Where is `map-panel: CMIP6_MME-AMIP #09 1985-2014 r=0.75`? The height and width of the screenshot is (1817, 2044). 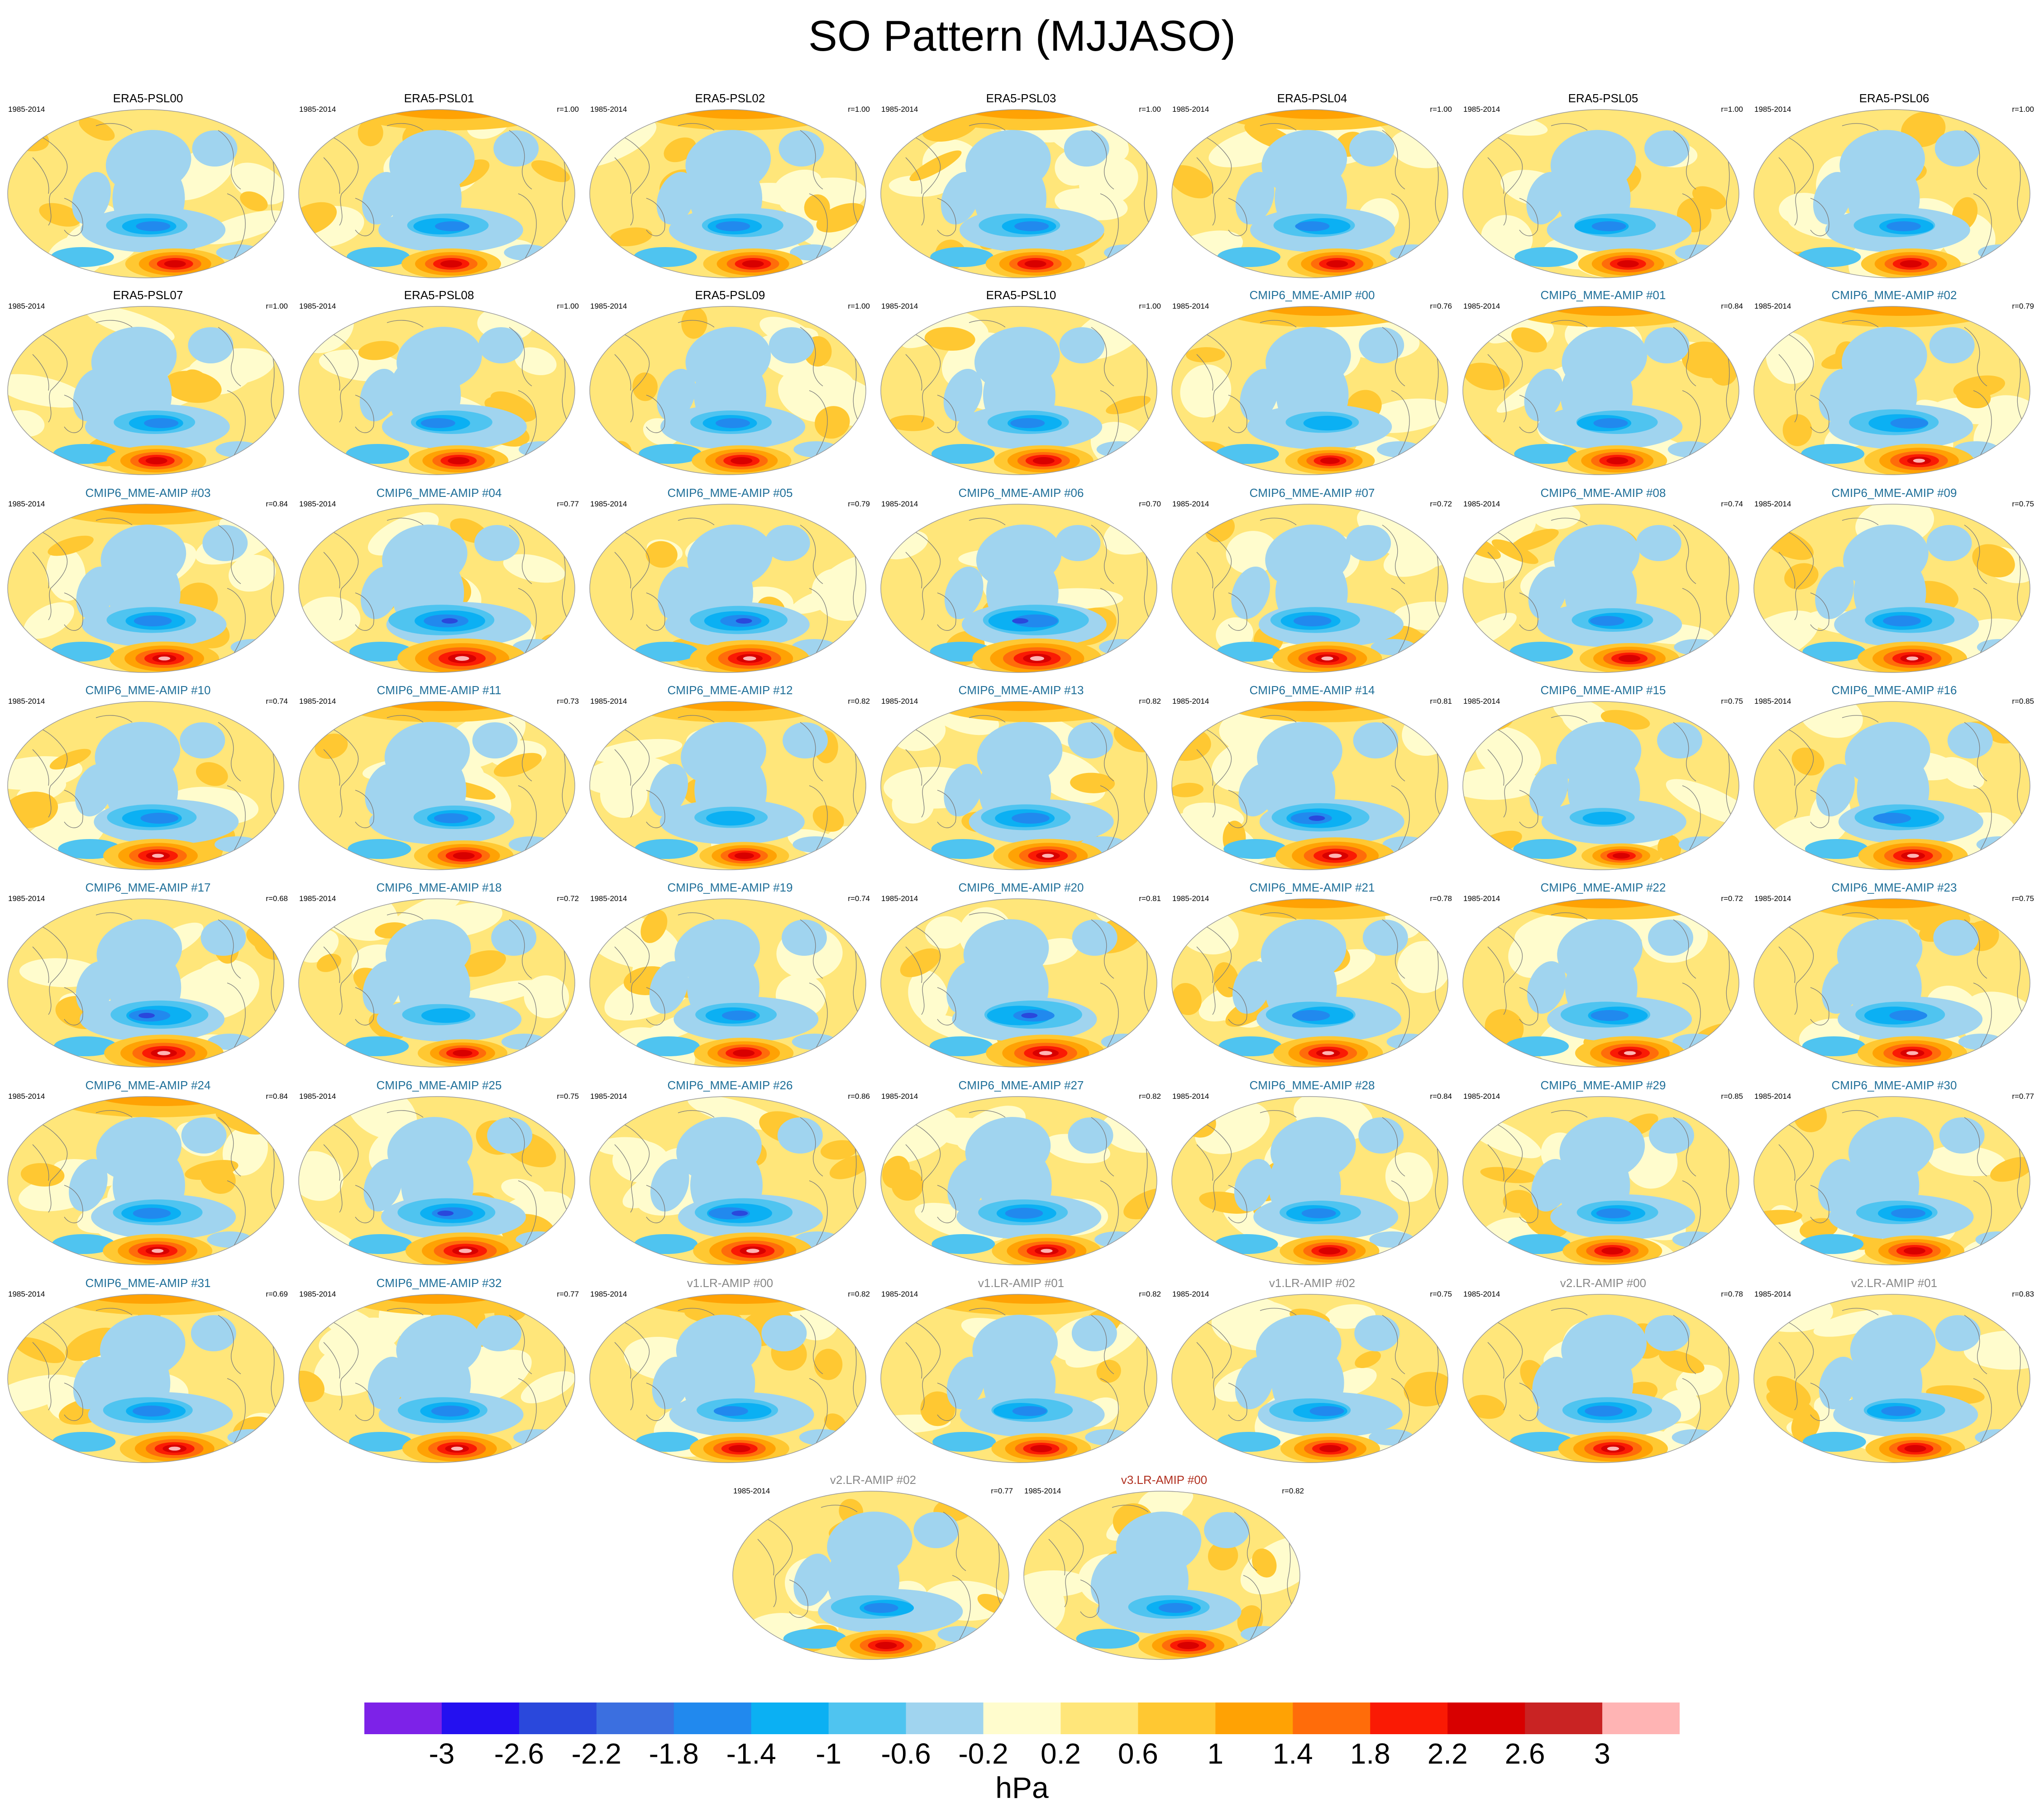 map-panel: CMIP6_MME-AMIP #09 1985-2014 r=0.75 is located at coordinates (1894, 585).